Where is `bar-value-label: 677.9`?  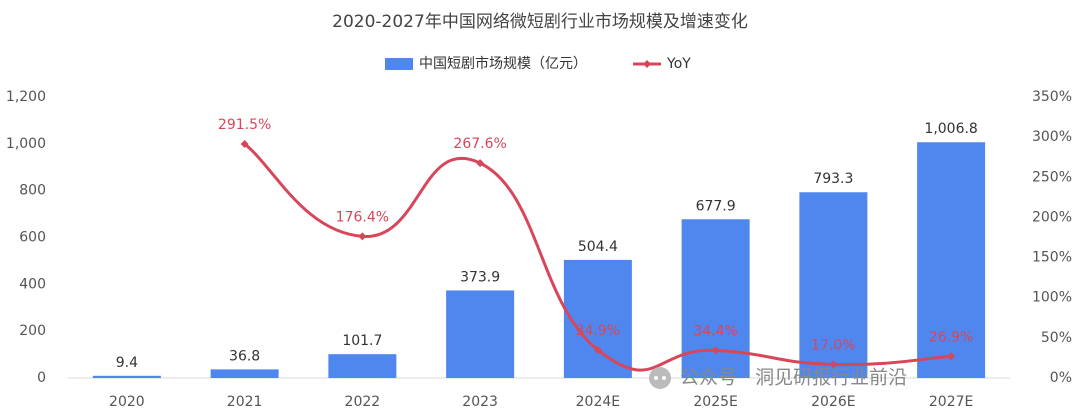 bar-value-label: 677.9 is located at coordinates (716, 206).